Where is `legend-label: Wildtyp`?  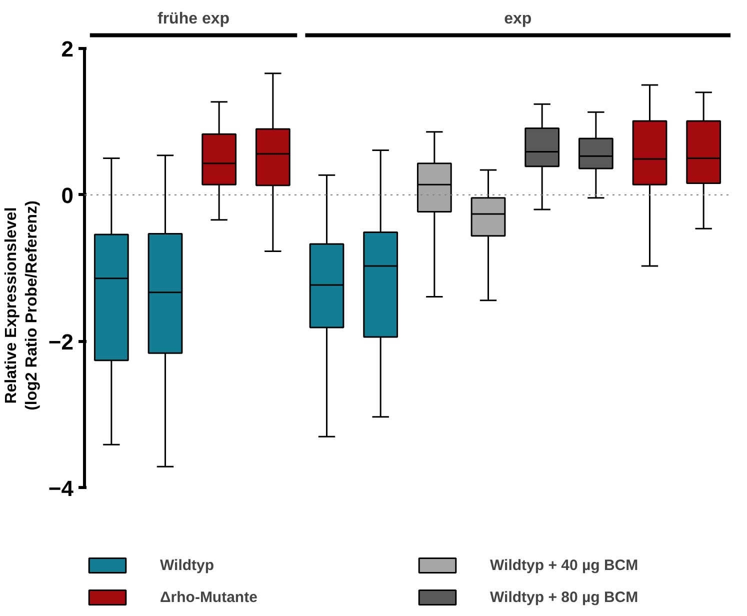 legend-label: Wildtyp is located at coordinates (188, 565).